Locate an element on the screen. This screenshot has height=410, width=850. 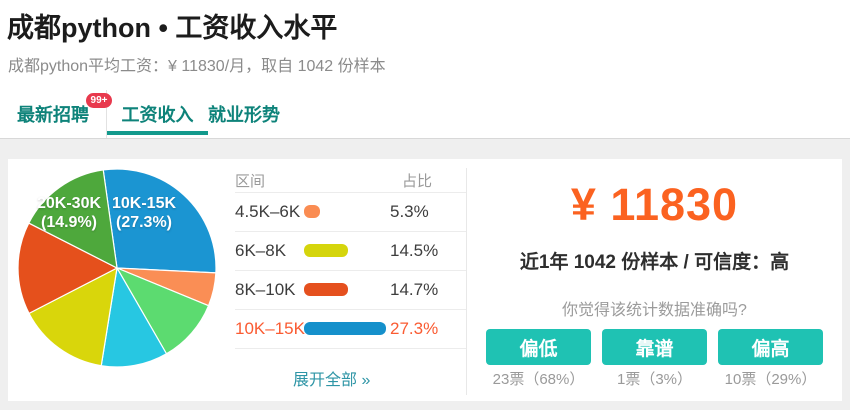
vote-count-1: 1票（3%） is located at coordinates (654, 379).